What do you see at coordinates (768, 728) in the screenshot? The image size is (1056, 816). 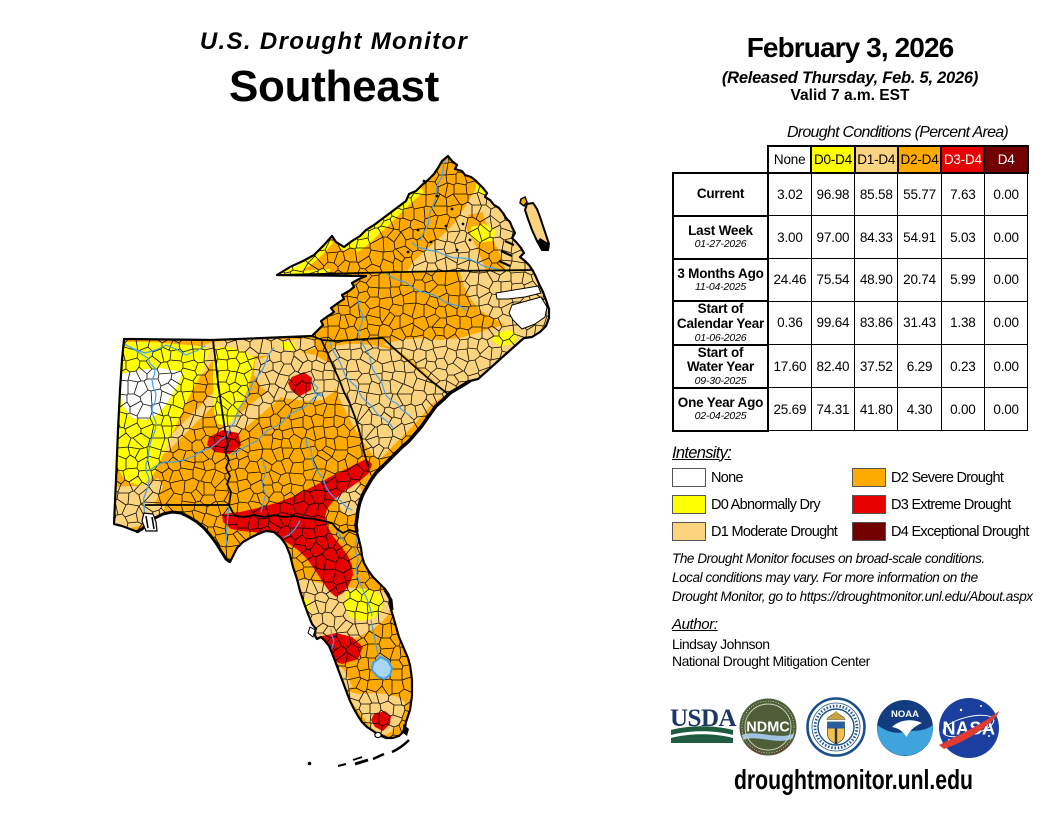 I see `svg-text: NDMC` at bounding box center [768, 728].